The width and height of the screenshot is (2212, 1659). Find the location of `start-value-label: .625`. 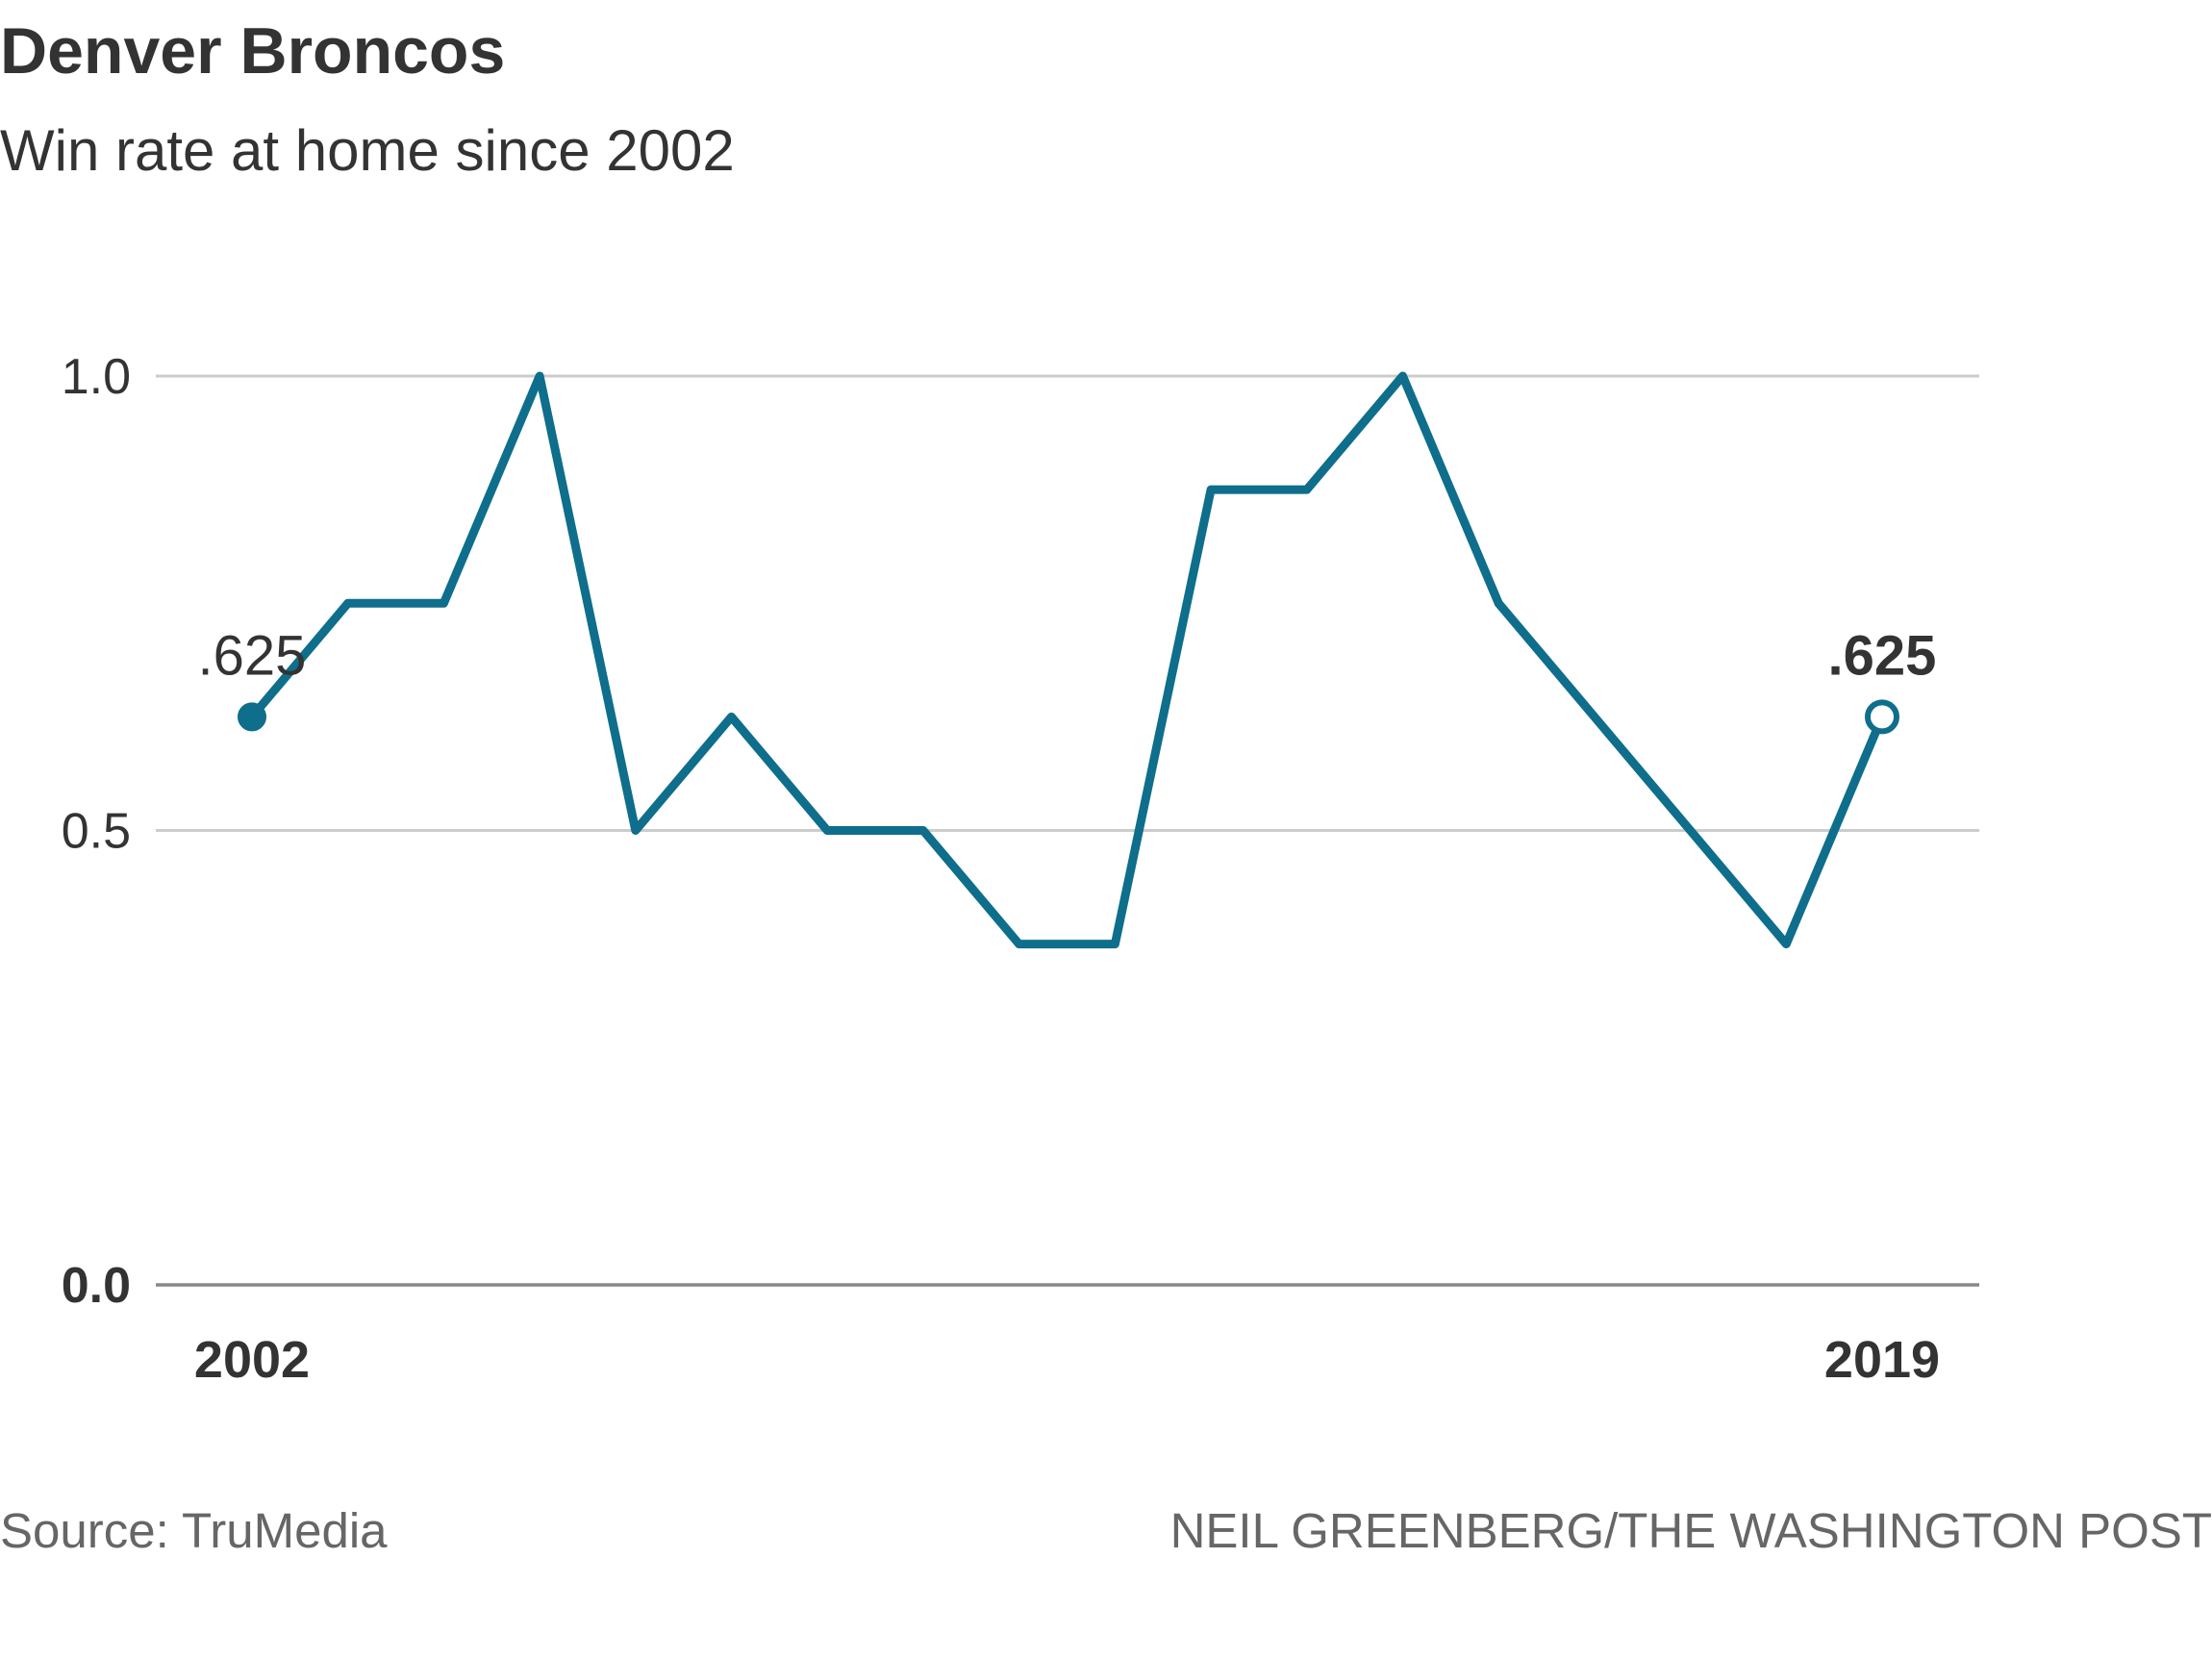

start-value-label: .625 is located at coordinates (253, 655).